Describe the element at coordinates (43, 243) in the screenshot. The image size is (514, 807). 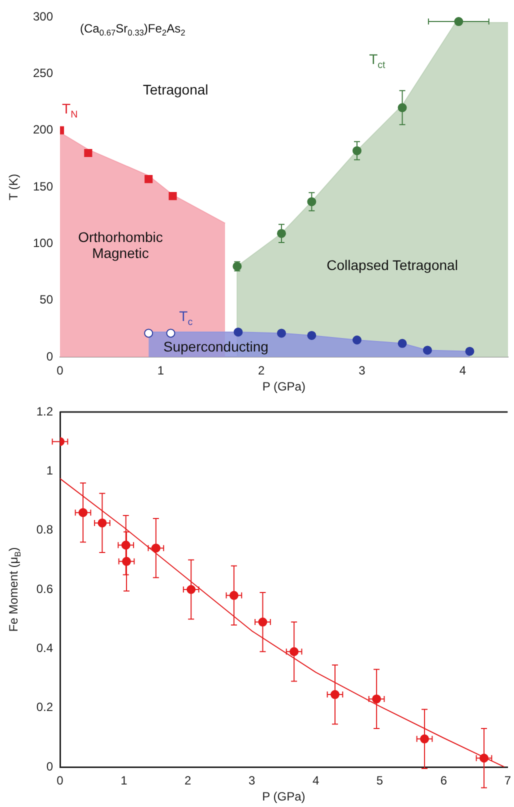
I see `y-tick-label: 100` at that location.